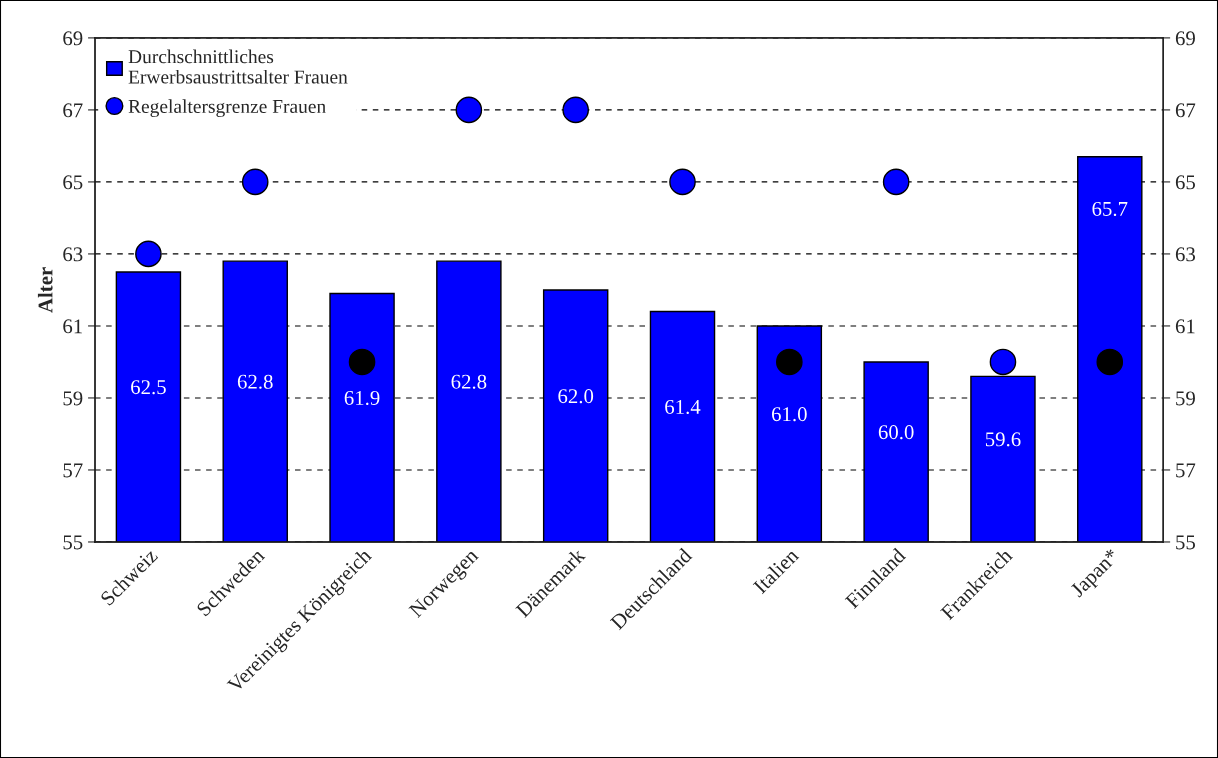 The image size is (1218, 758). What do you see at coordinates (73, 398) in the screenshot?
I see `y-tick-label: 59` at bounding box center [73, 398].